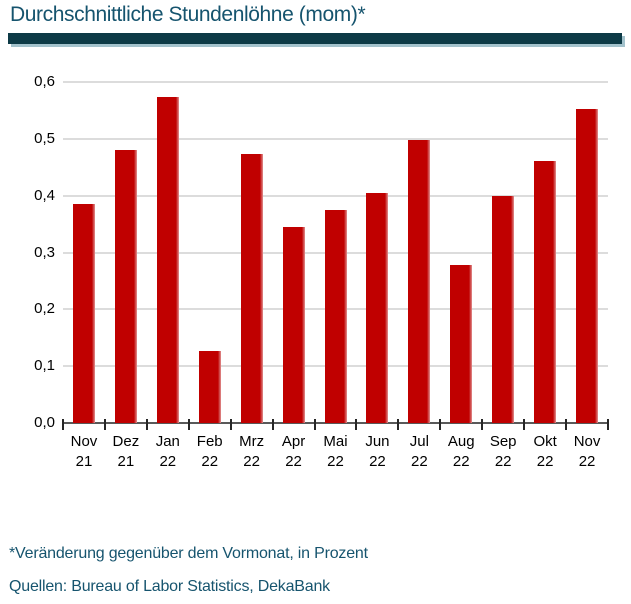 The image size is (631, 604). Describe the element at coordinates (44, 422) in the screenshot. I see `y-axis-label-0-0: 0,0` at that location.